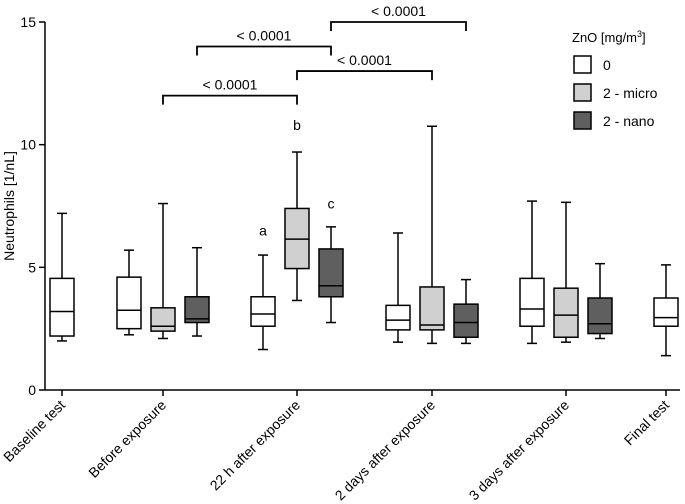 The image size is (685, 504). Describe the element at coordinates (609, 37) in the screenshot. I see `legend-title: ZnO [mg/m3]` at that location.